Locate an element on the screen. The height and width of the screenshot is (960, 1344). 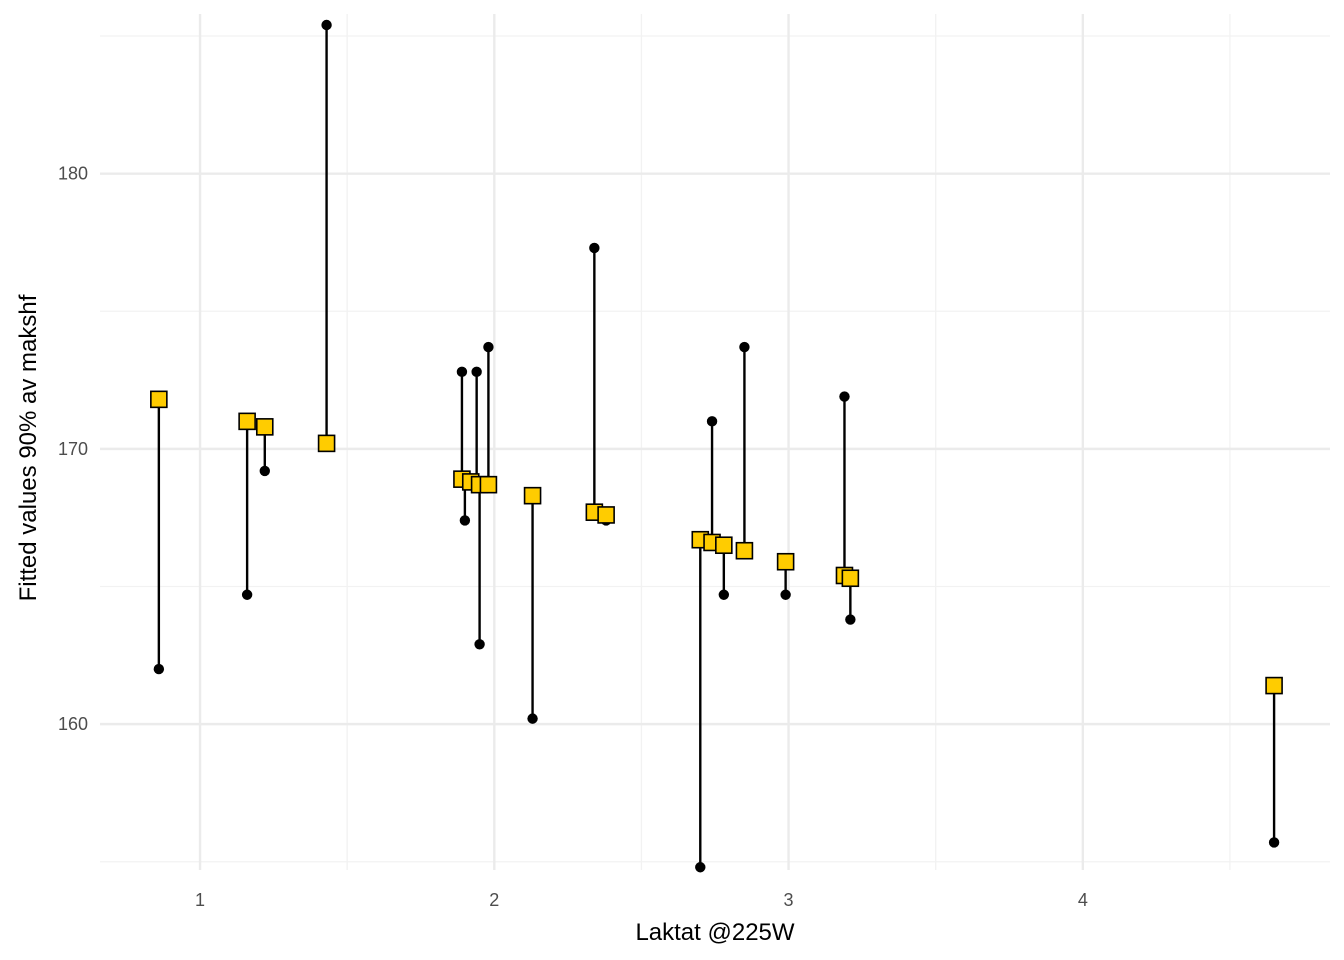
y-tick-label: 180 is located at coordinates (73, 174).